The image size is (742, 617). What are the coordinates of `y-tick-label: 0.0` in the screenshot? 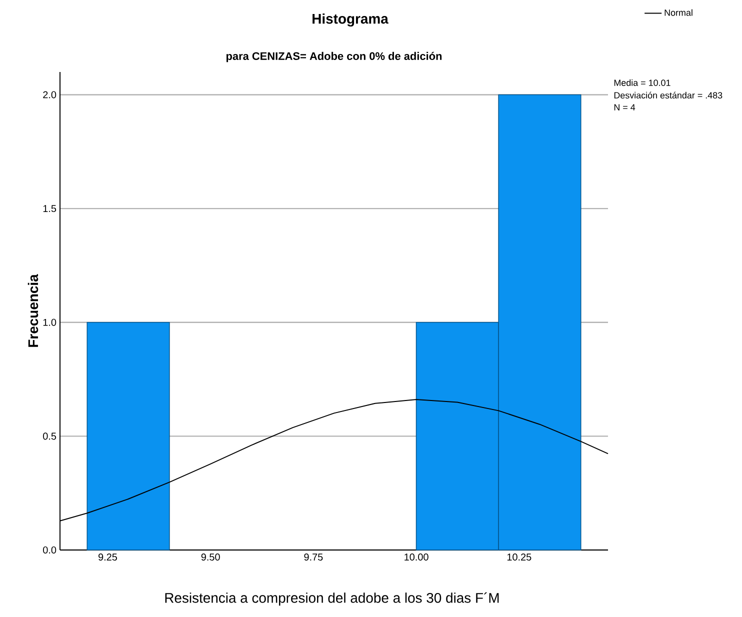 It's located at (49, 550).